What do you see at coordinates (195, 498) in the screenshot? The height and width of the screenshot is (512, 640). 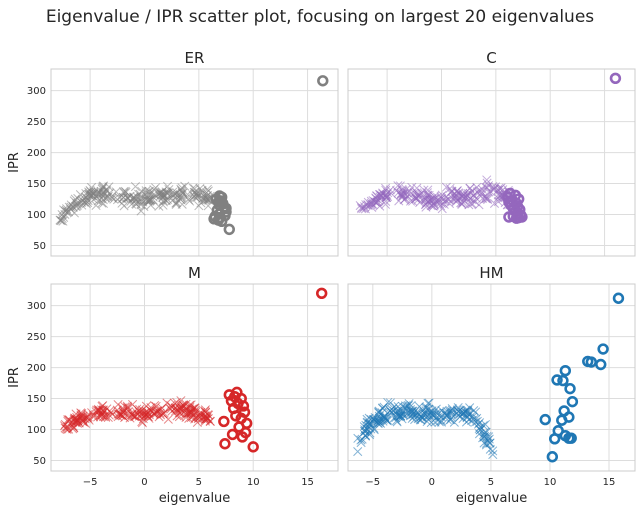 I see `x-axis-label: eigenvalue` at bounding box center [195, 498].